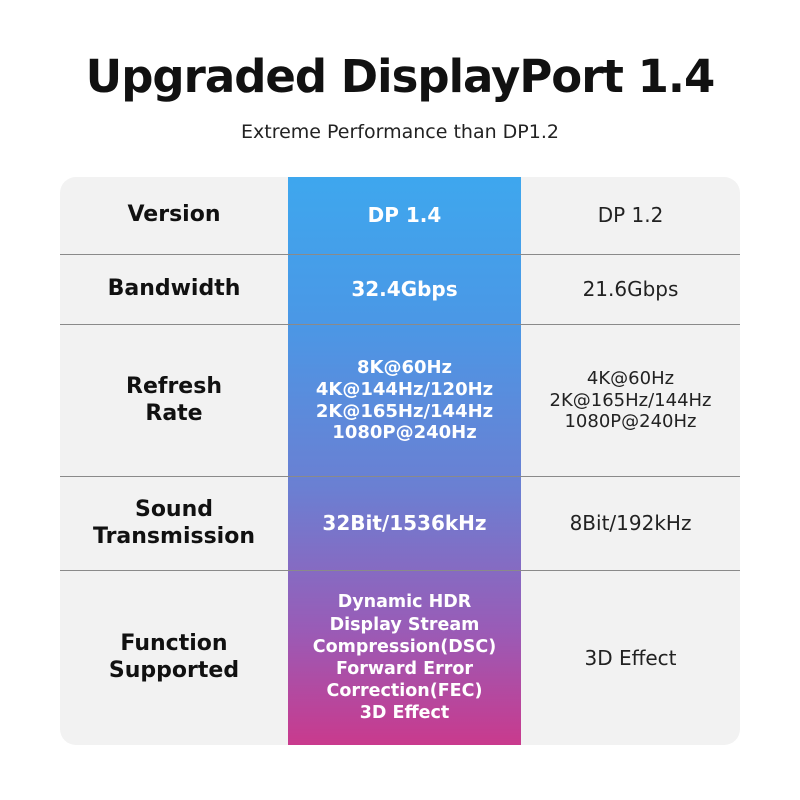 The height and width of the screenshot is (800, 800). I want to click on dp12-value: 3D Effect, so click(630, 657).